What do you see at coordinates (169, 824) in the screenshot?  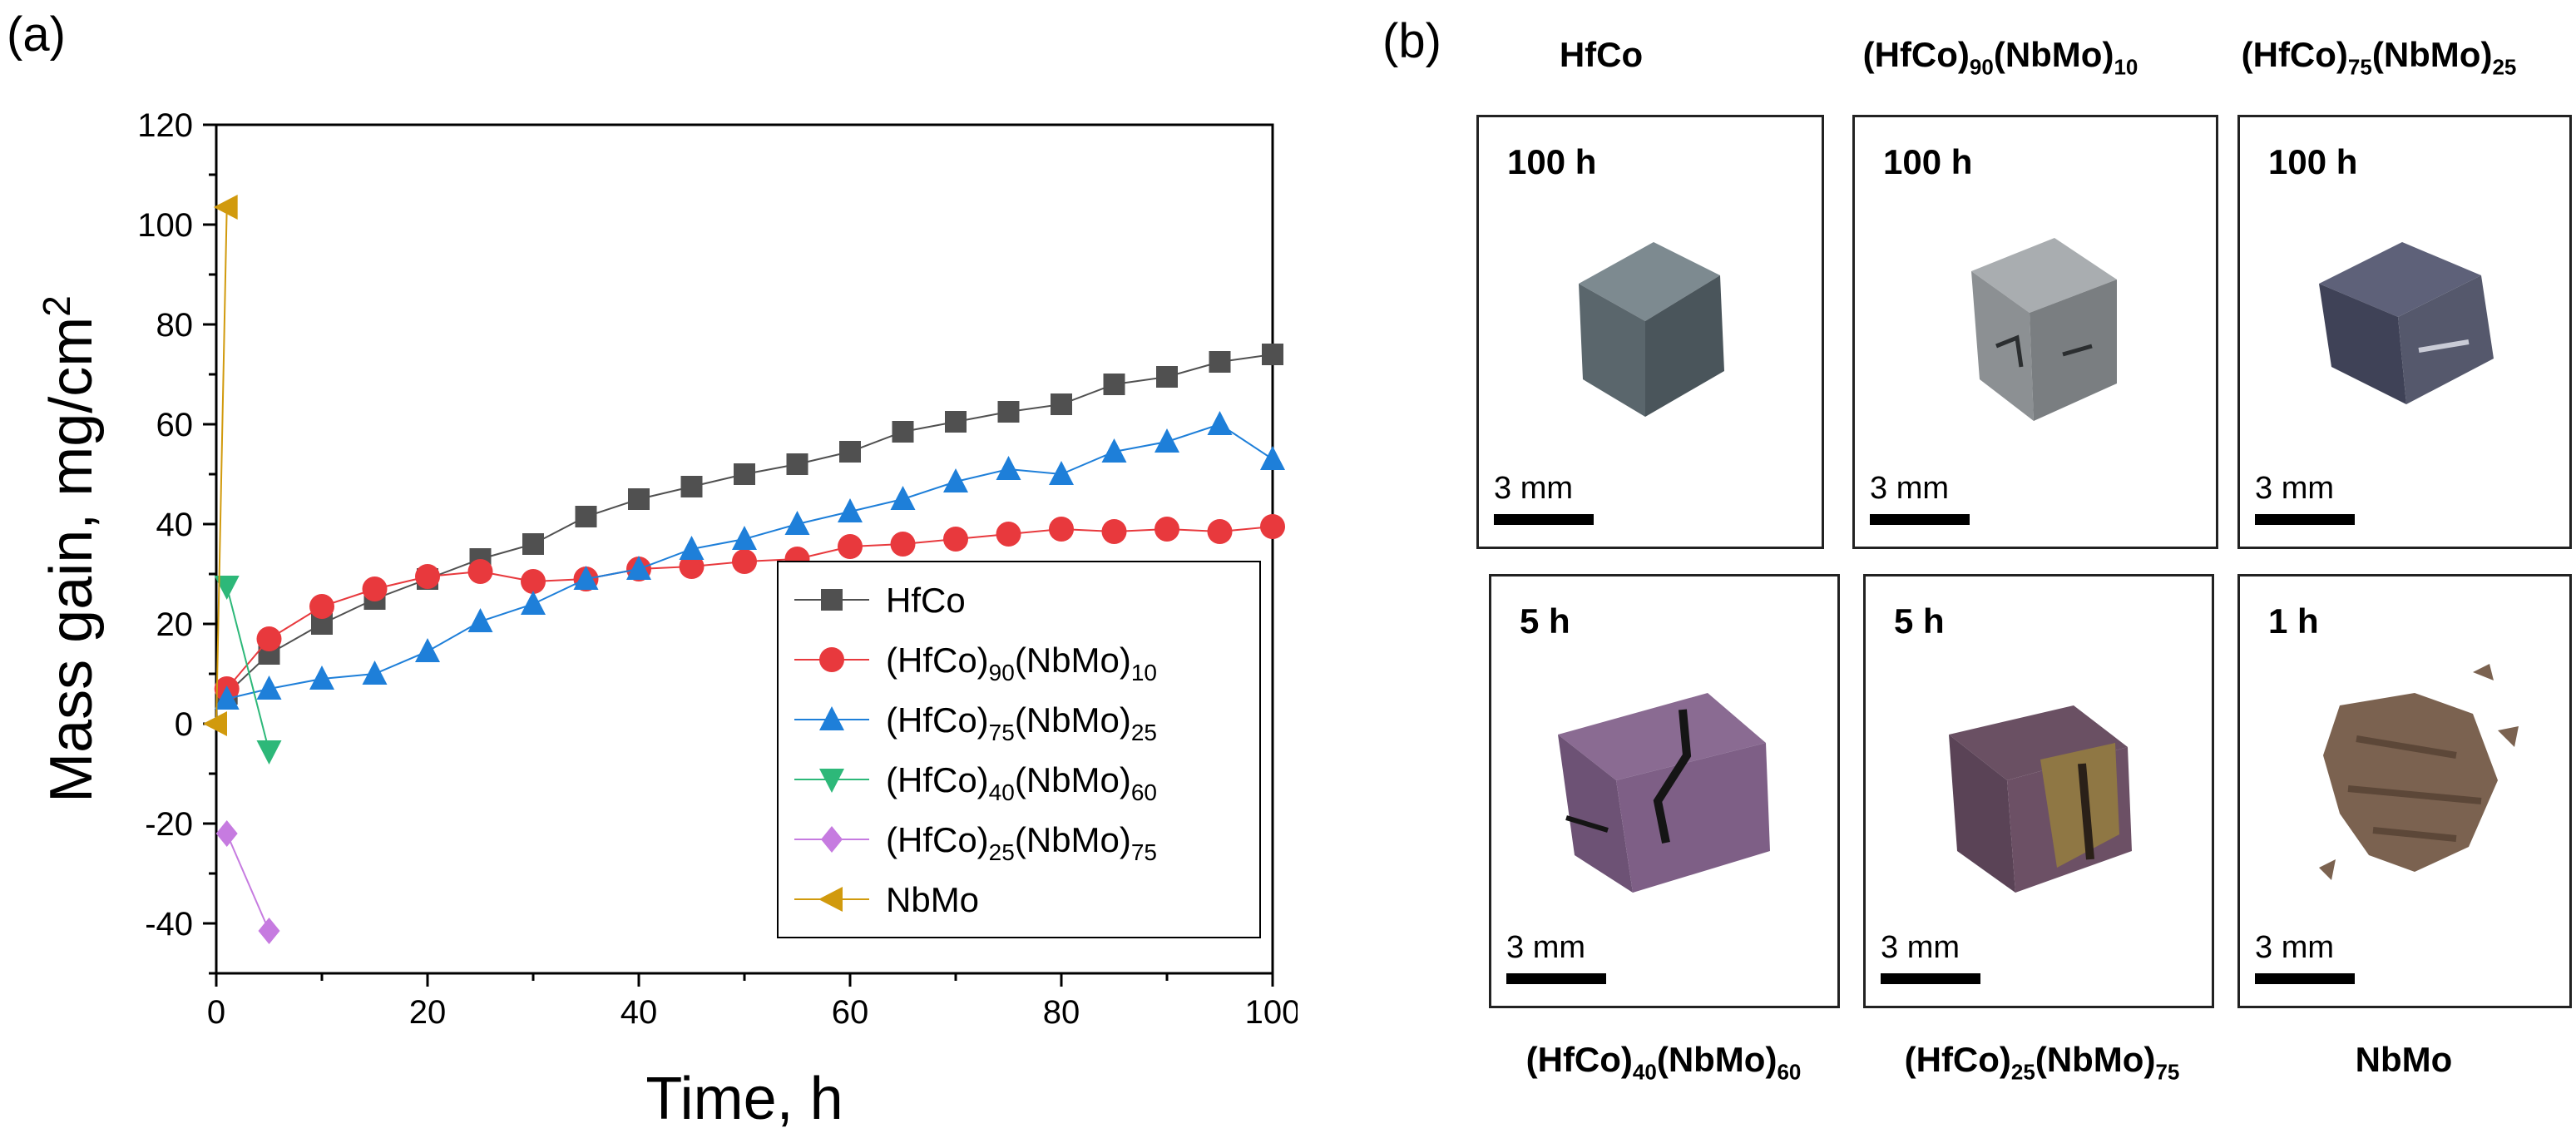 I see `y-tick-label: -20` at bounding box center [169, 824].